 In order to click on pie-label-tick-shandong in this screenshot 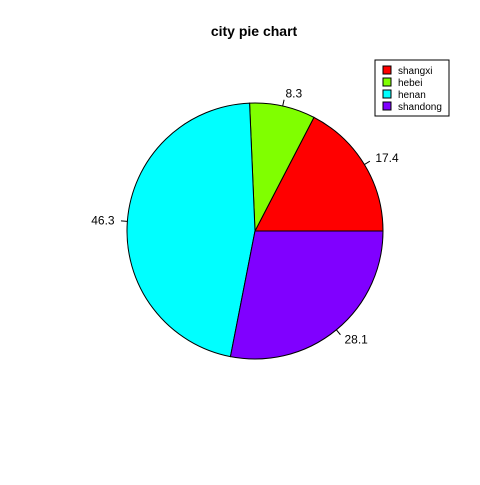, I will do `click(338, 332)`.